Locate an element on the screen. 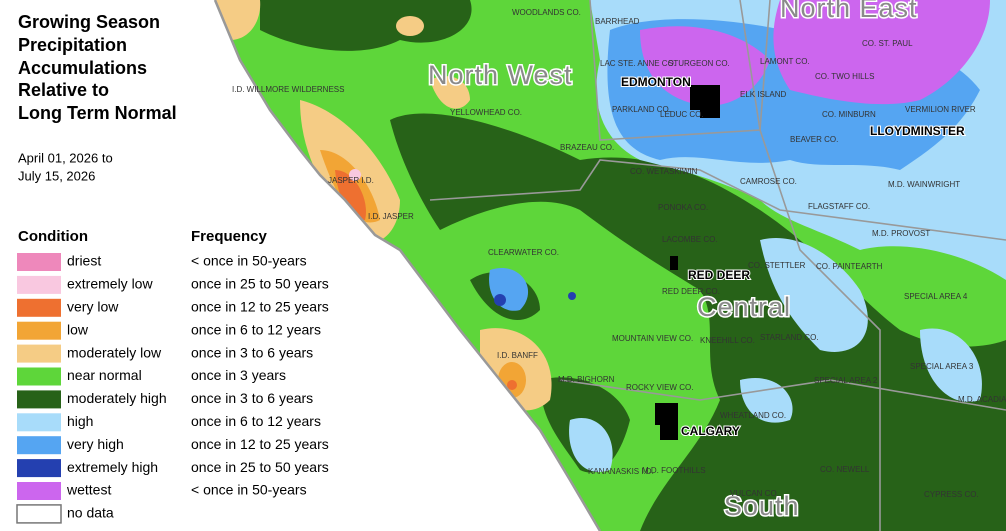 The width and height of the screenshot is (1006, 531). title-line: Long Term Normal is located at coordinates (97, 113).